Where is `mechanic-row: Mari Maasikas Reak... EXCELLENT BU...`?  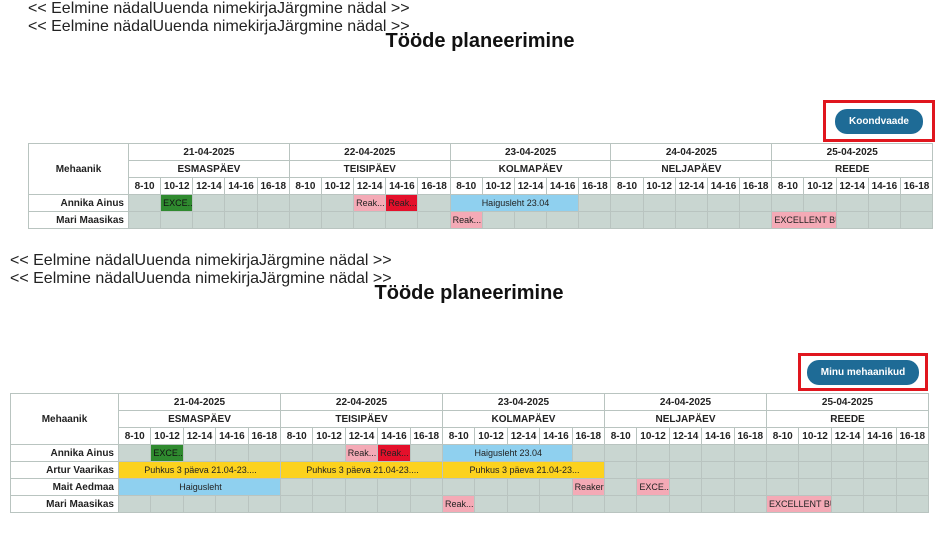 mechanic-row: Mari Maasikas Reak... EXCELLENT BU... is located at coordinates (481, 220).